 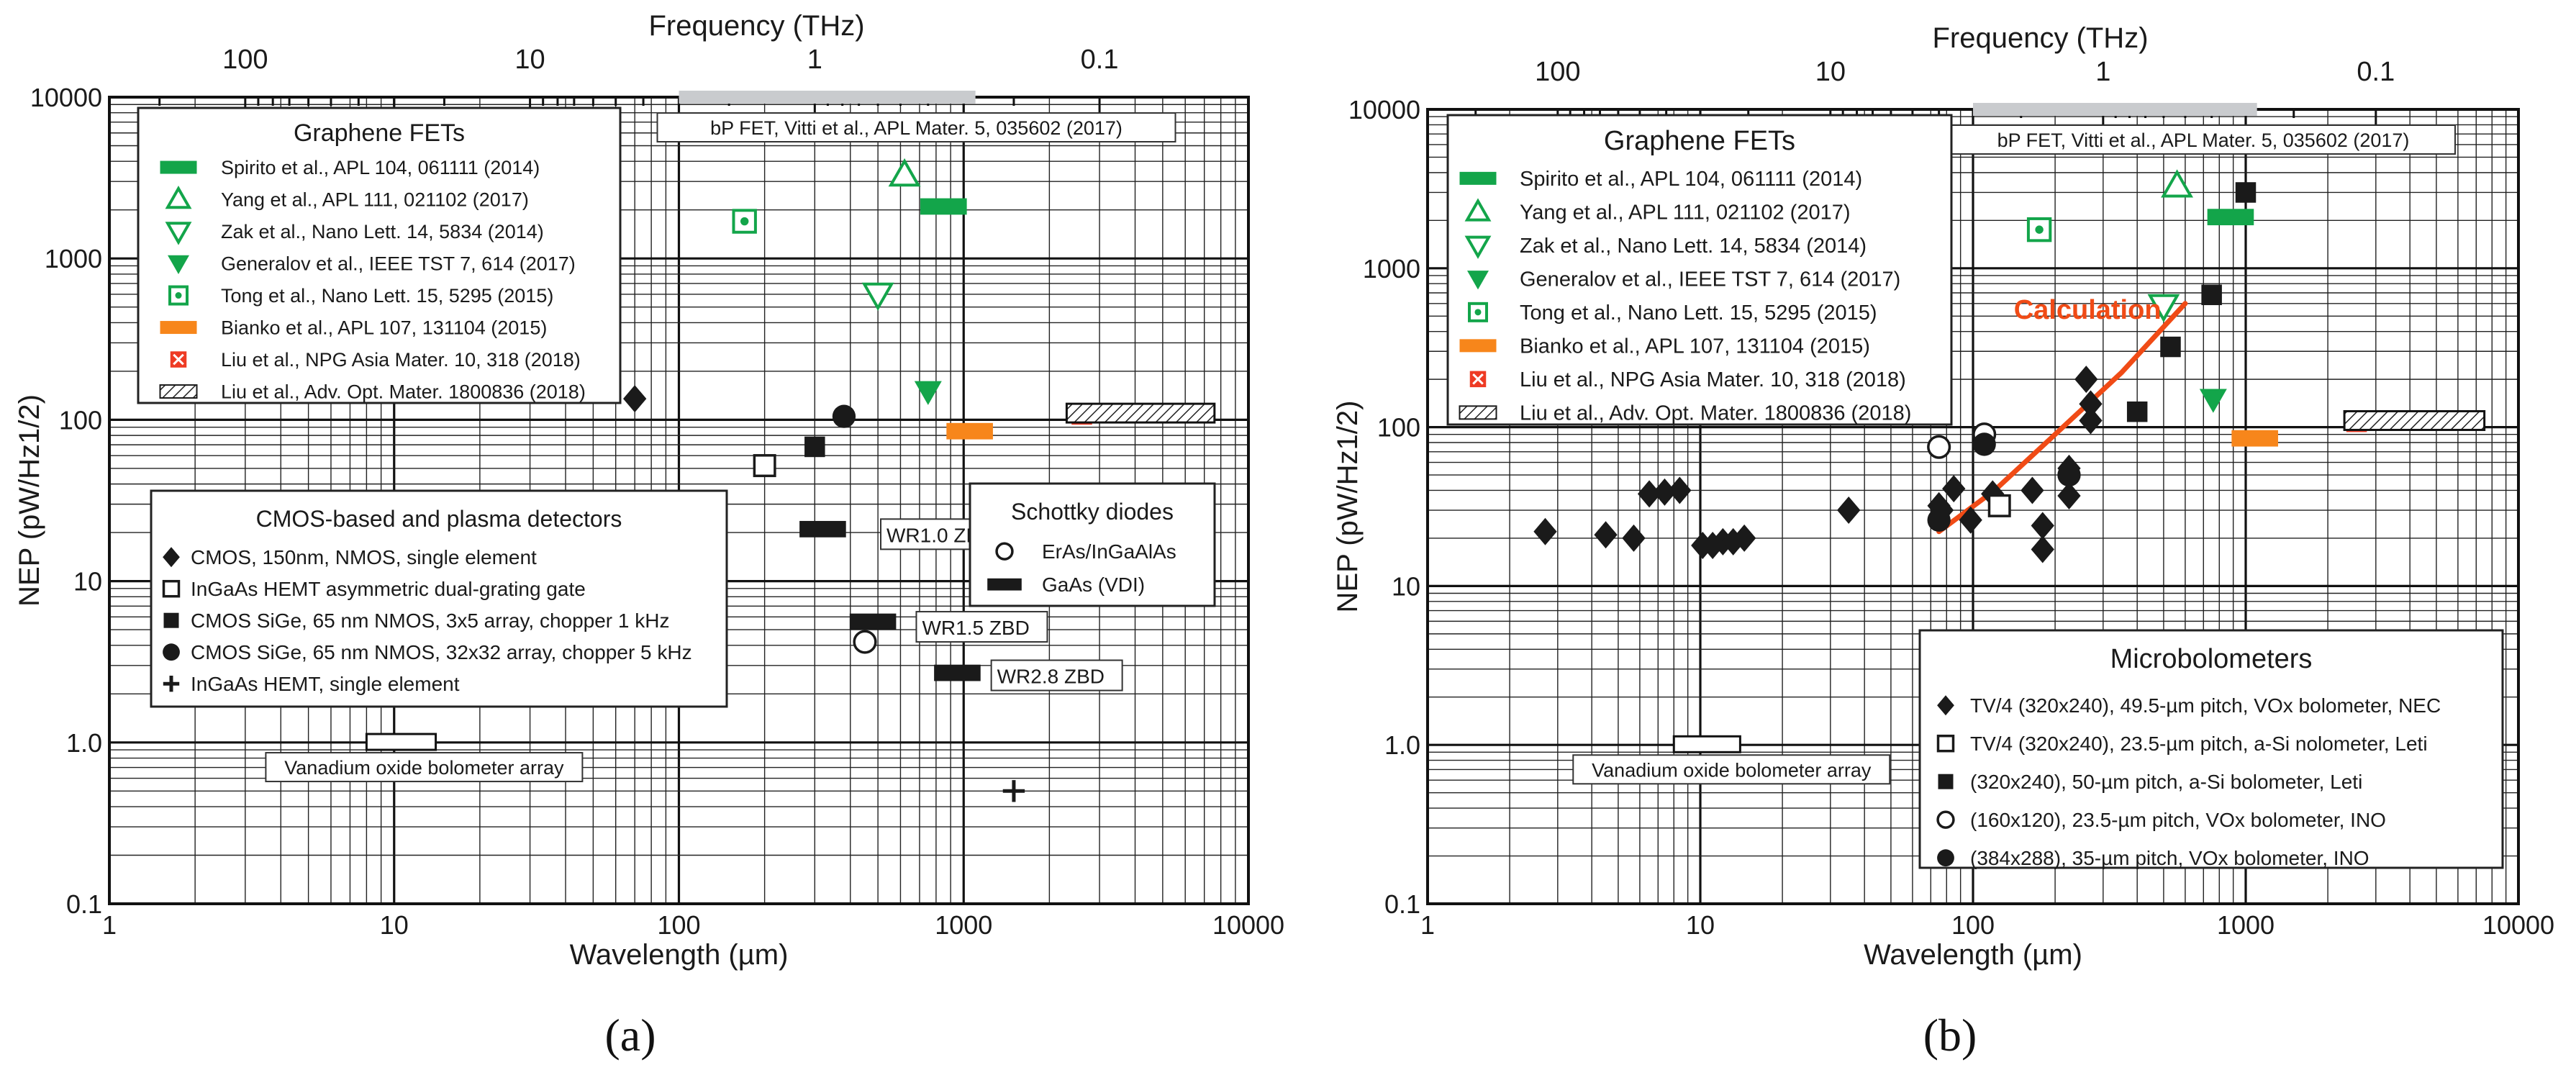 I want to click on legend-entry: InGaAs HEMT, single element, so click(x=325, y=684).